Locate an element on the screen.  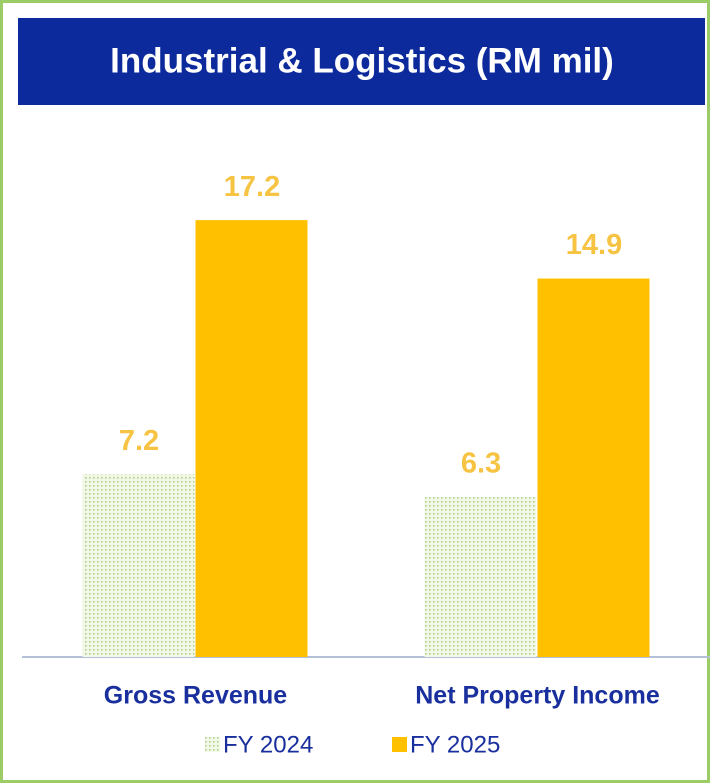
legend-label: FY 2024 is located at coordinates (268, 744).